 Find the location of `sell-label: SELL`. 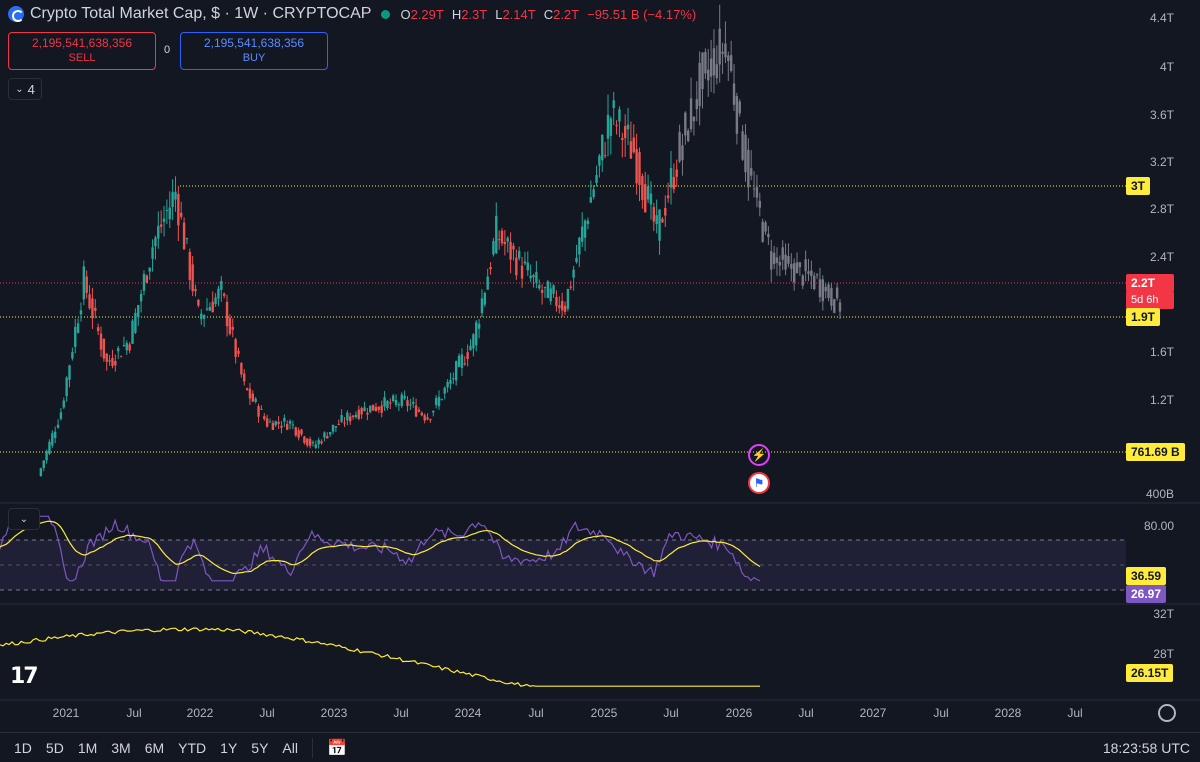

sell-label: SELL is located at coordinates (82, 58).